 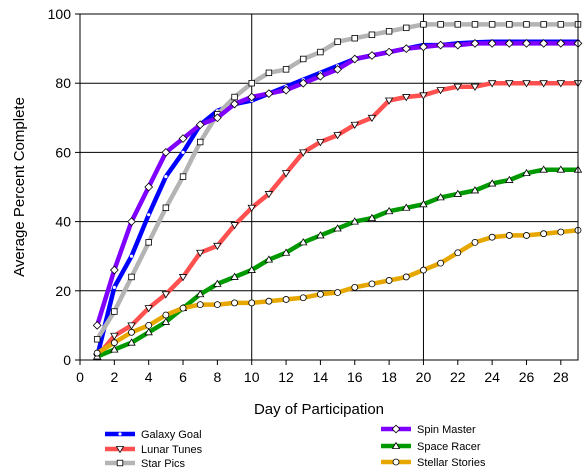 I want to click on legend-label: Spin Master, so click(x=446, y=430).